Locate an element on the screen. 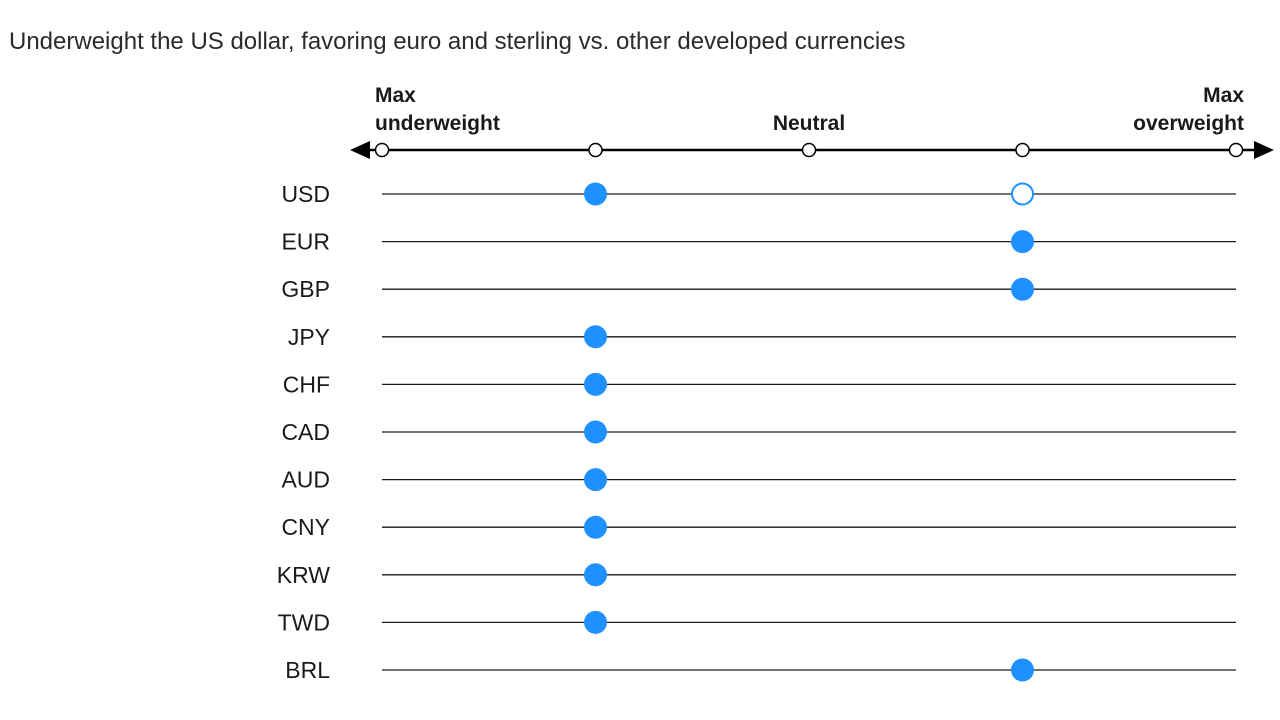 The width and height of the screenshot is (1280, 720). currency-label-usd: USD is located at coordinates (305, 194).